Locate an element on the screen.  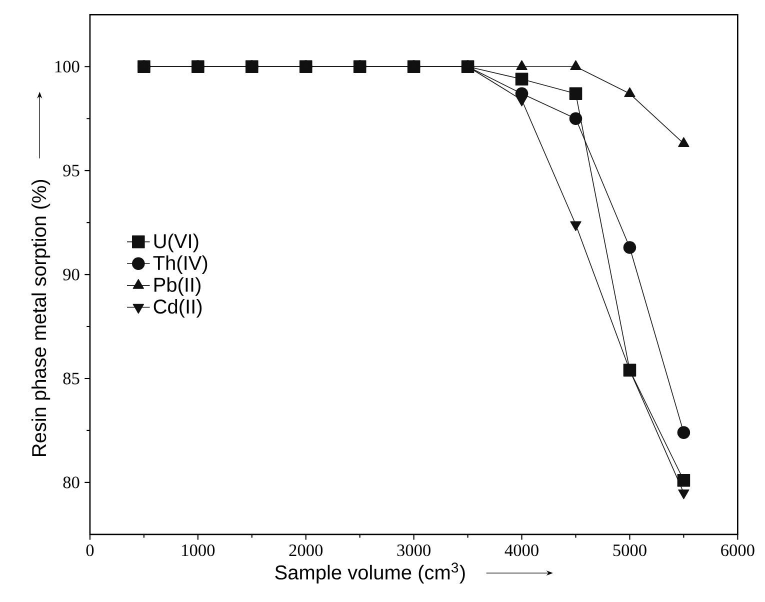
y-tick-label: 90 is located at coordinates (71, 274).